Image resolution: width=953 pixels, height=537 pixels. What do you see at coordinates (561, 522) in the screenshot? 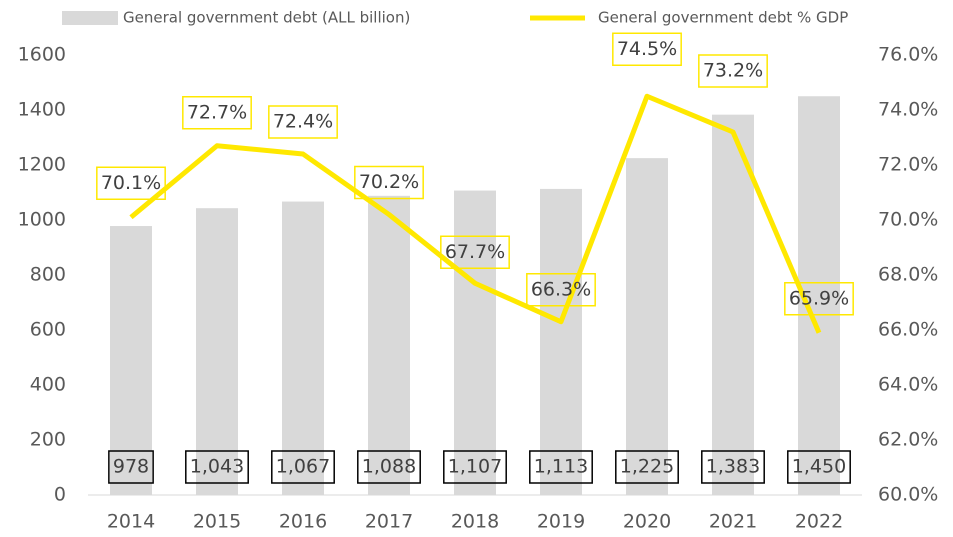
I see `x-tick-label: 2019` at bounding box center [561, 522].